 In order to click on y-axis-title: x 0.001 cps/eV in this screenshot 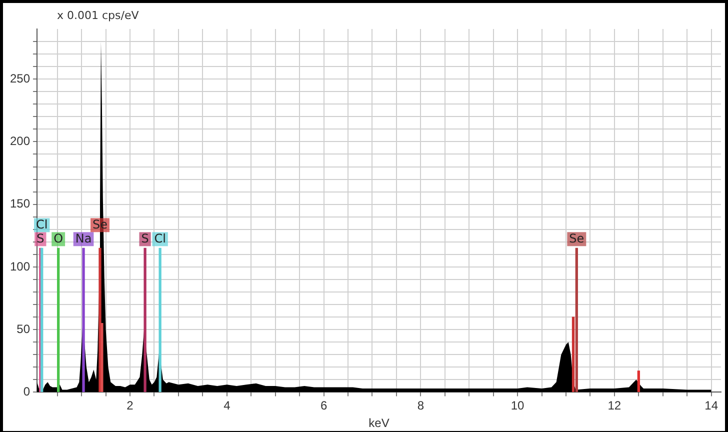, I will do `click(98, 15)`.